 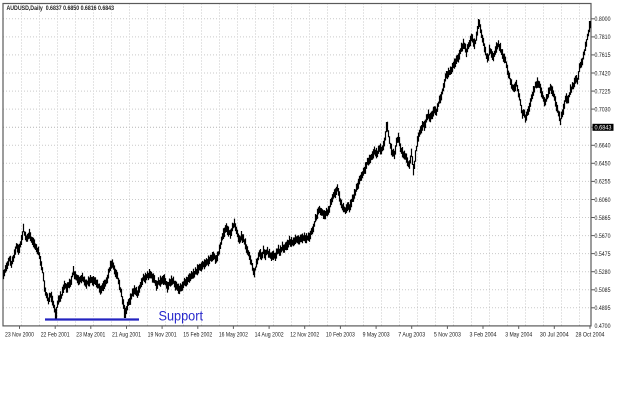 What do you see at coordinates (61, 8) in the screenshot?
I see `svg-text:AUDUSD,Daily 0.6837 0.6850 0.: AUDUSD,Daily 0.6837 0.6850 0.6816 0.6843` at bounding box center [61, 8].